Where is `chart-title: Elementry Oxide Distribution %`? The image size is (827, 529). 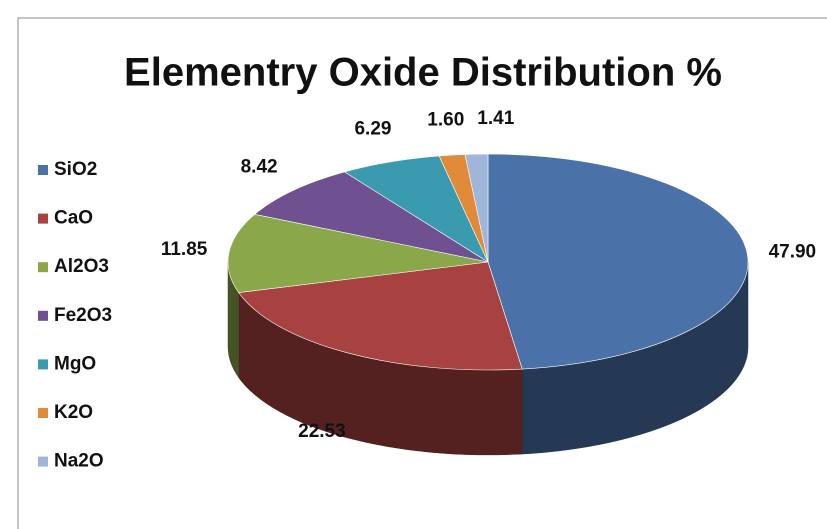
chart-title: Elementry Oxide Distribution % is located at coordinates (423, 73).